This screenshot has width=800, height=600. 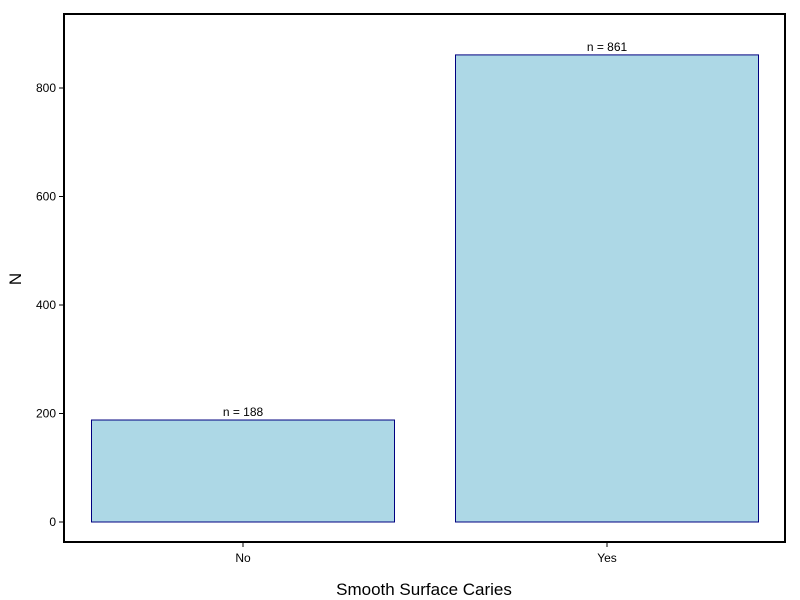 I want to click on bar-no, so click(x=243, y=471).